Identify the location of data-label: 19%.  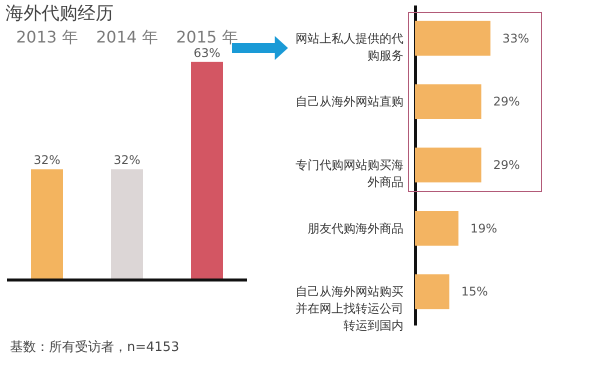
(484, 228).